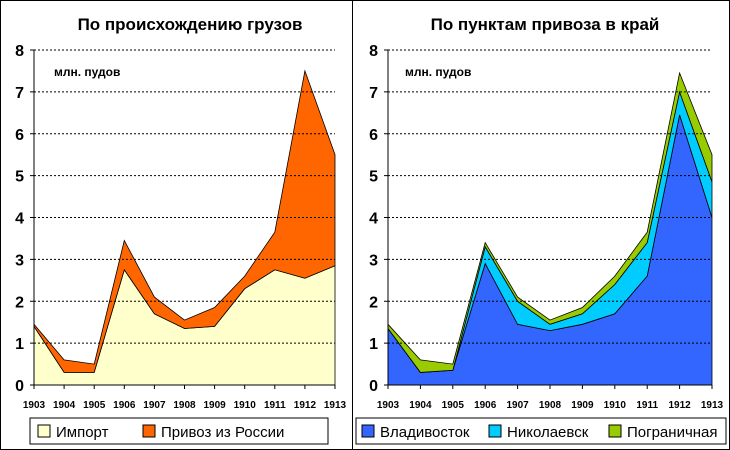 This screenshot has width=730, height=450. I want to click on chart-0-x-tick-label: 1910, so click(245, 405).